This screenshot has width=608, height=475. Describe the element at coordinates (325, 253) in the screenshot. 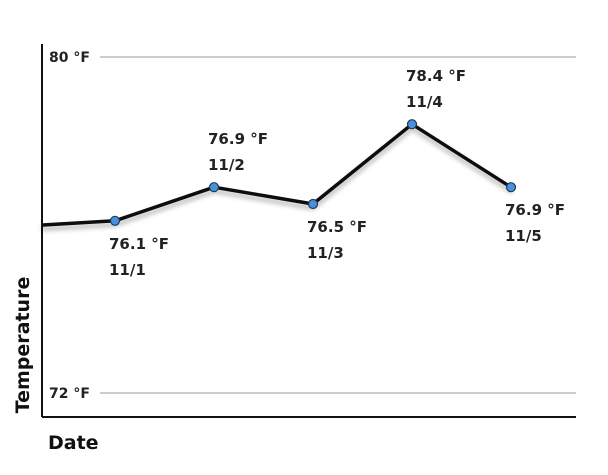

I see `point-date-label: 11/3` at that location.